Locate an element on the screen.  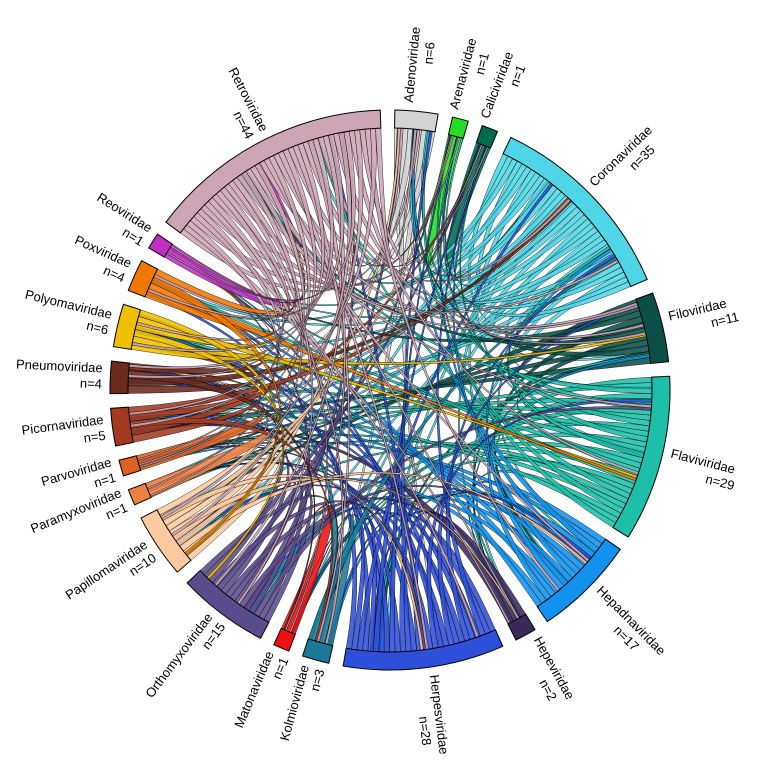
group-name: Flaviviridae is located at coordinates (702, 461).